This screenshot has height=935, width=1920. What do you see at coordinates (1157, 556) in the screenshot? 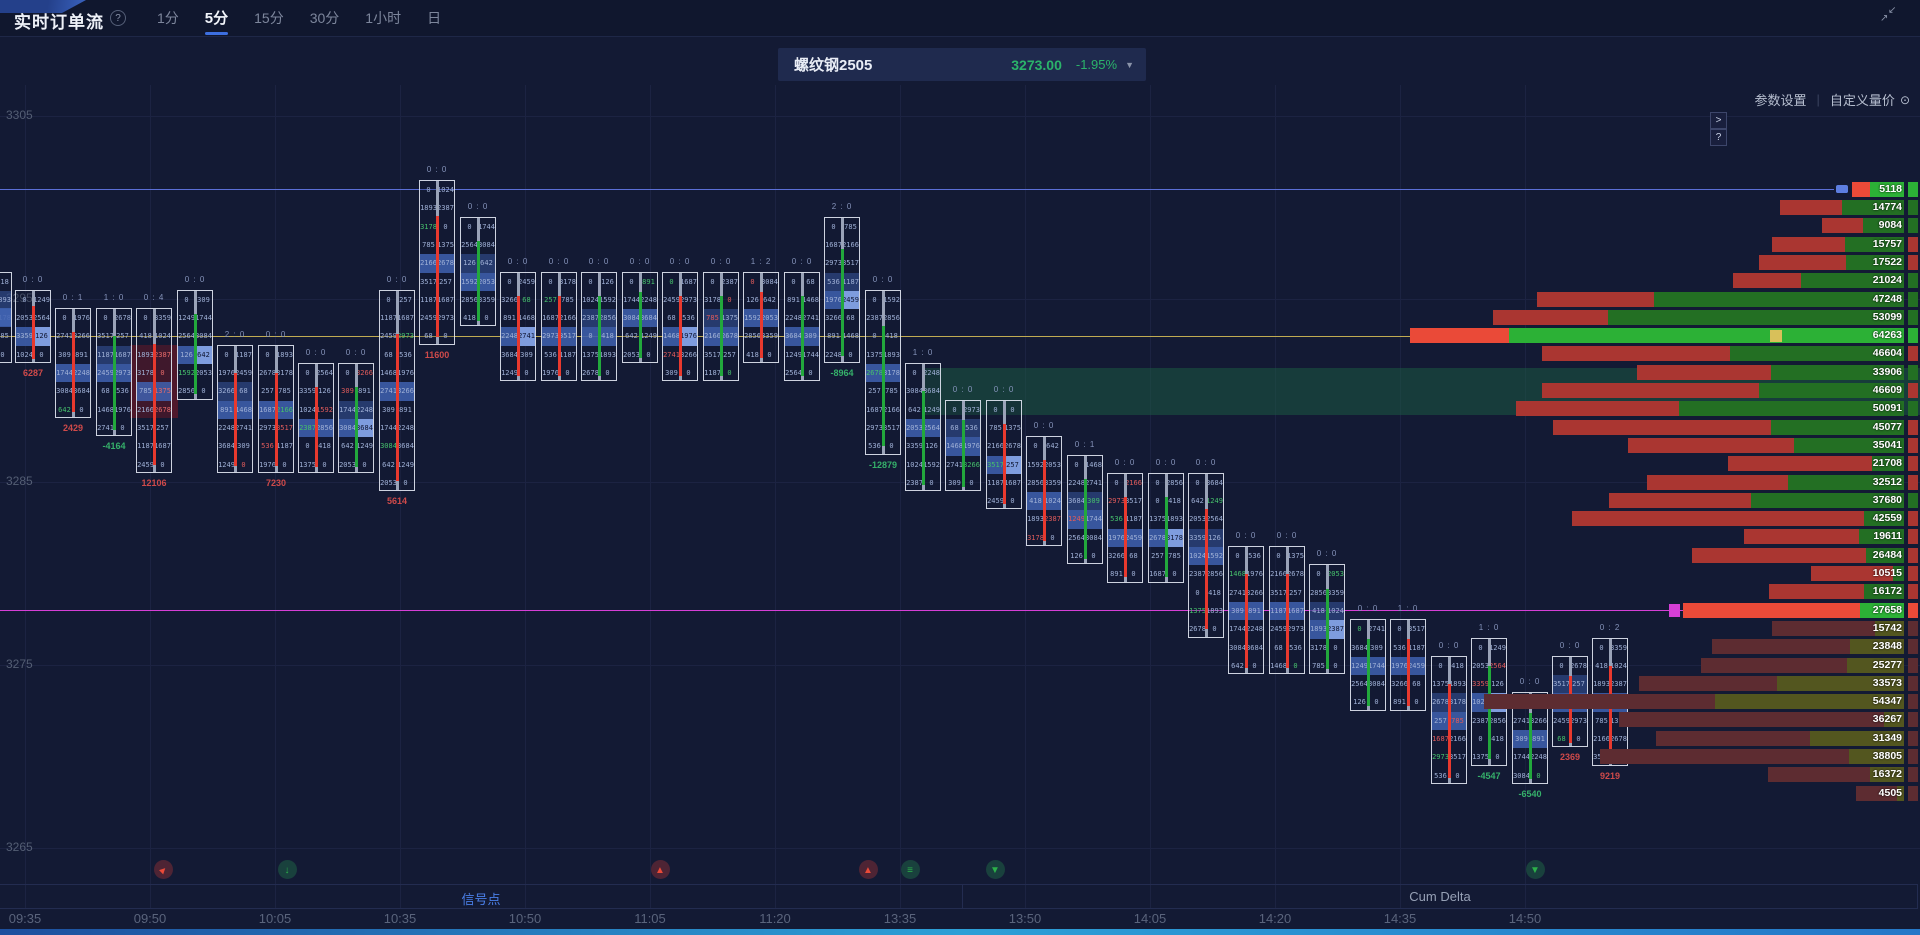
I see `bid-volume-cell: 257` at bounding box center [1157, 556].